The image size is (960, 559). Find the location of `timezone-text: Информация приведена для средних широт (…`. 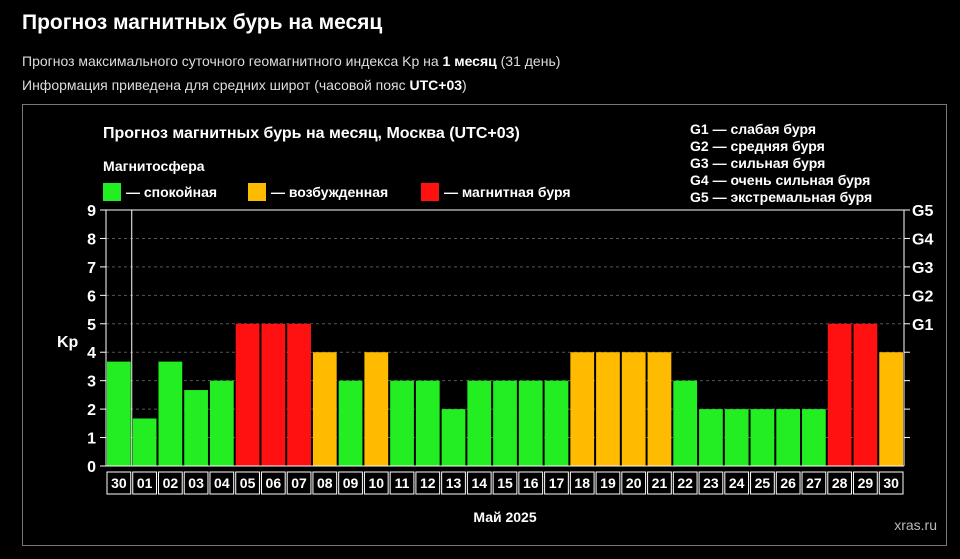

timezone-text: Информация приведена для средних широт (… is located at coordinates (216, 85).